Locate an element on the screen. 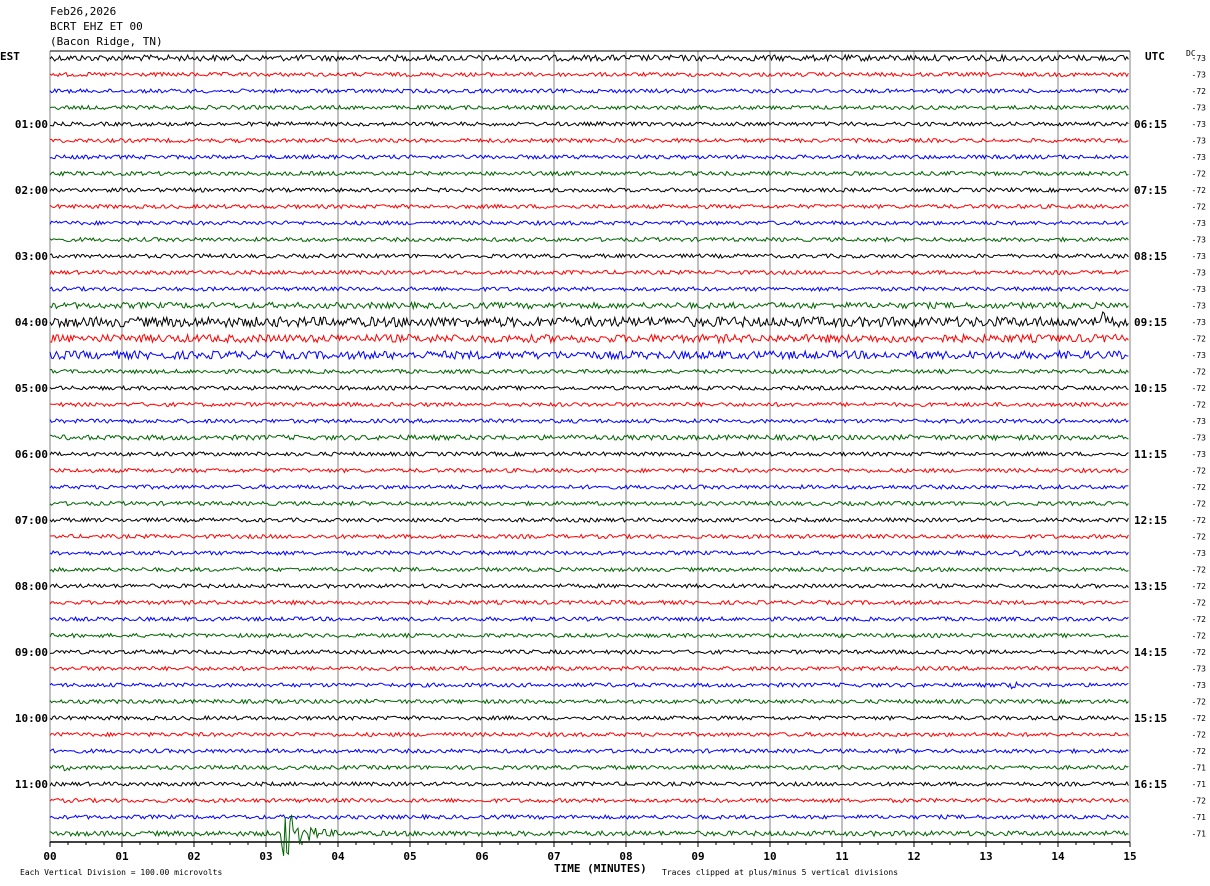 The height and width of the screenshot is (886, 1210). x-tick-label: 07 is located at coordinates (553, 856).